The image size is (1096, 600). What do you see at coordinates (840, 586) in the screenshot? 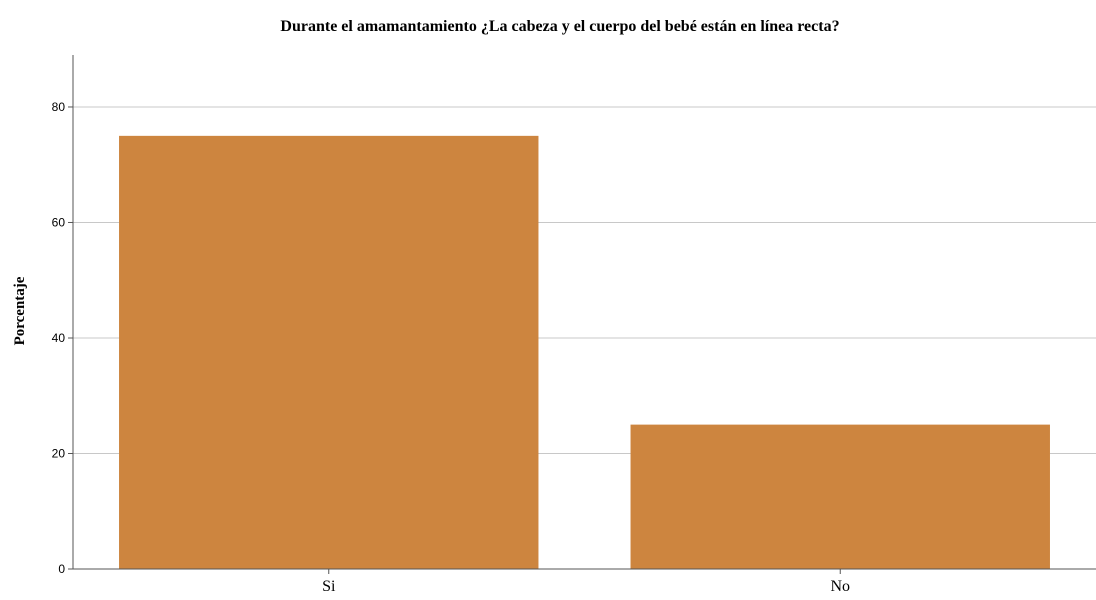
I see `x-tick-label: No` at bounding box center [840, 586].